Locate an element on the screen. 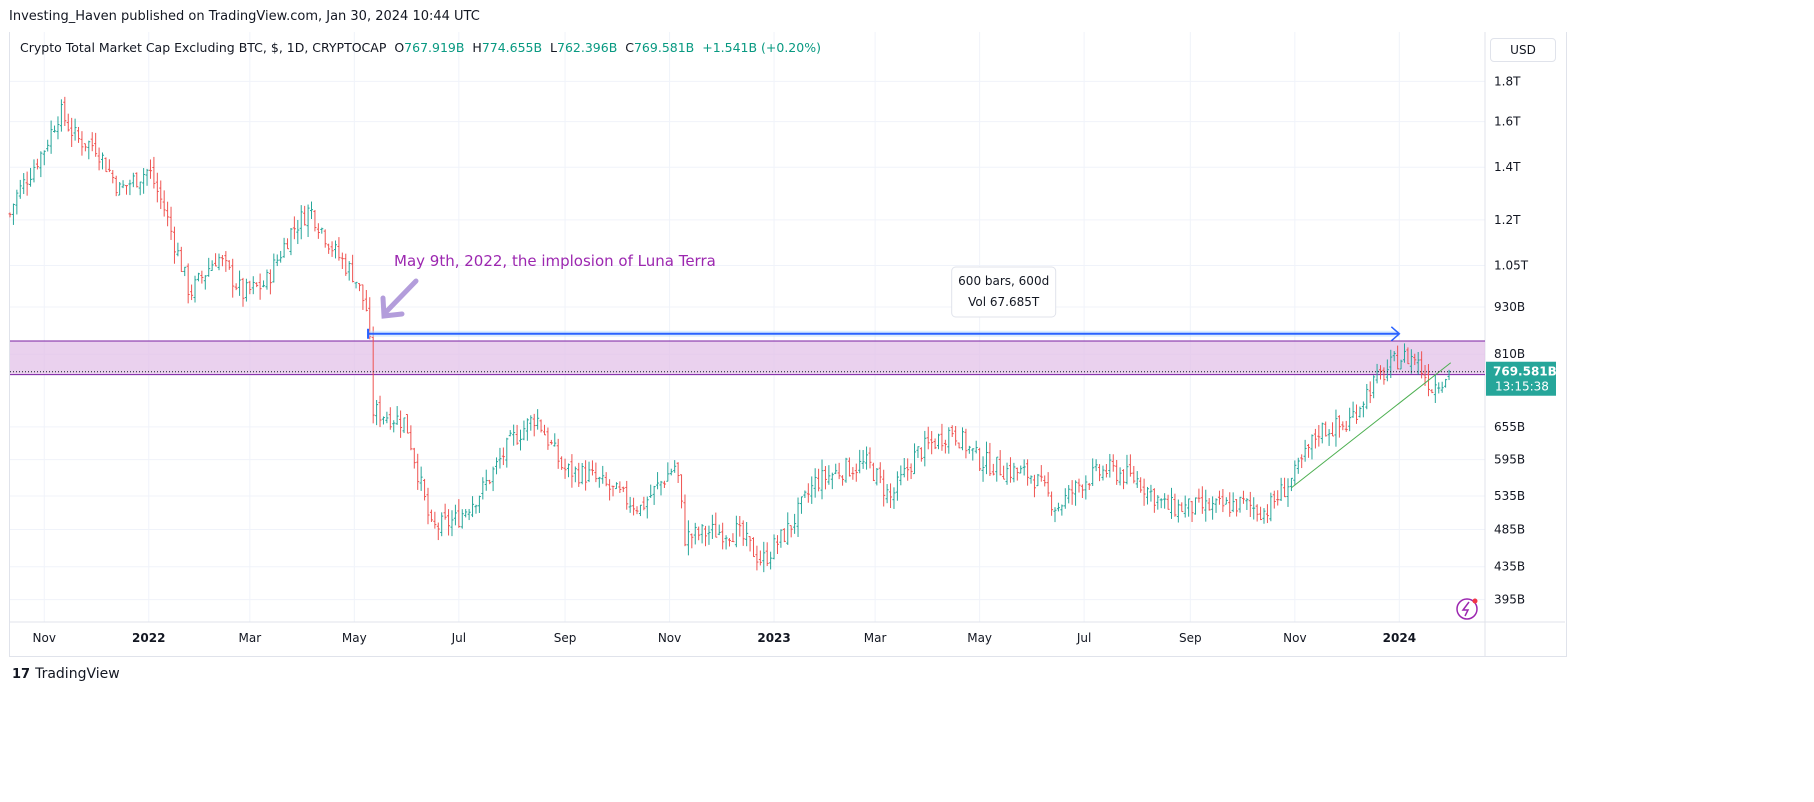 The image size is (1814, 802). y-tick-label: 395B is located at coordinates (1509, 600).